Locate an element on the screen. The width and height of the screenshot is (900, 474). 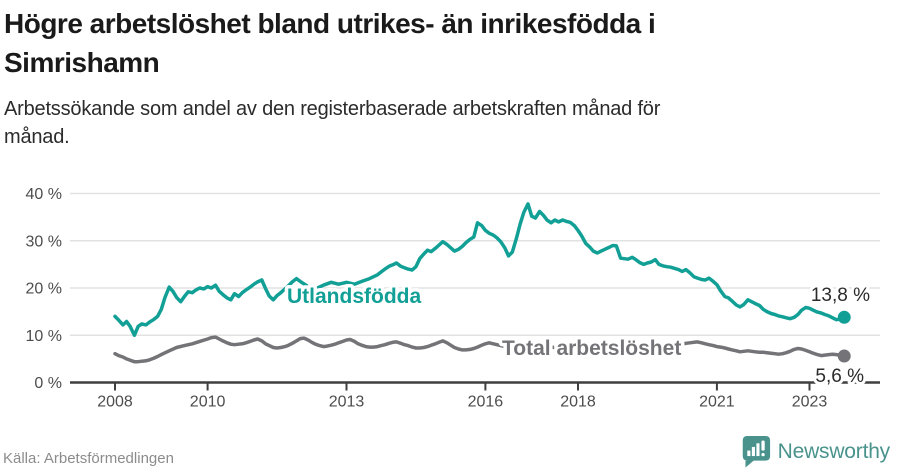
series-label-utlandsfodda: Utlandsfödda is located at coordinates (354, 296).